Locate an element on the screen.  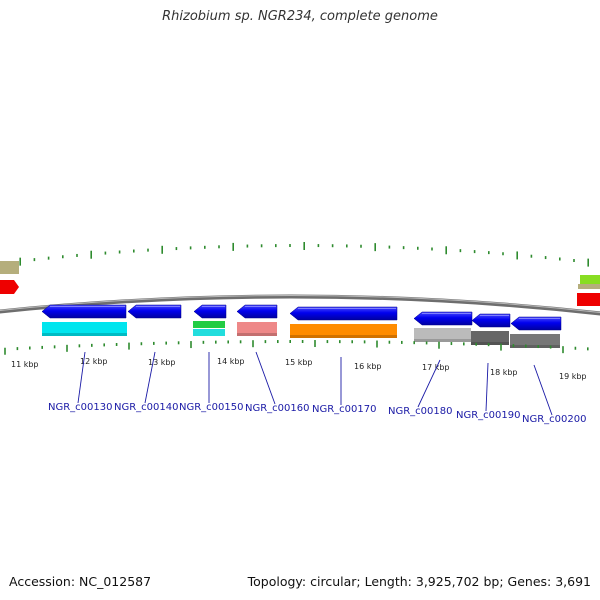
genome-backbone-highlight is located at coordinates (300, 303).